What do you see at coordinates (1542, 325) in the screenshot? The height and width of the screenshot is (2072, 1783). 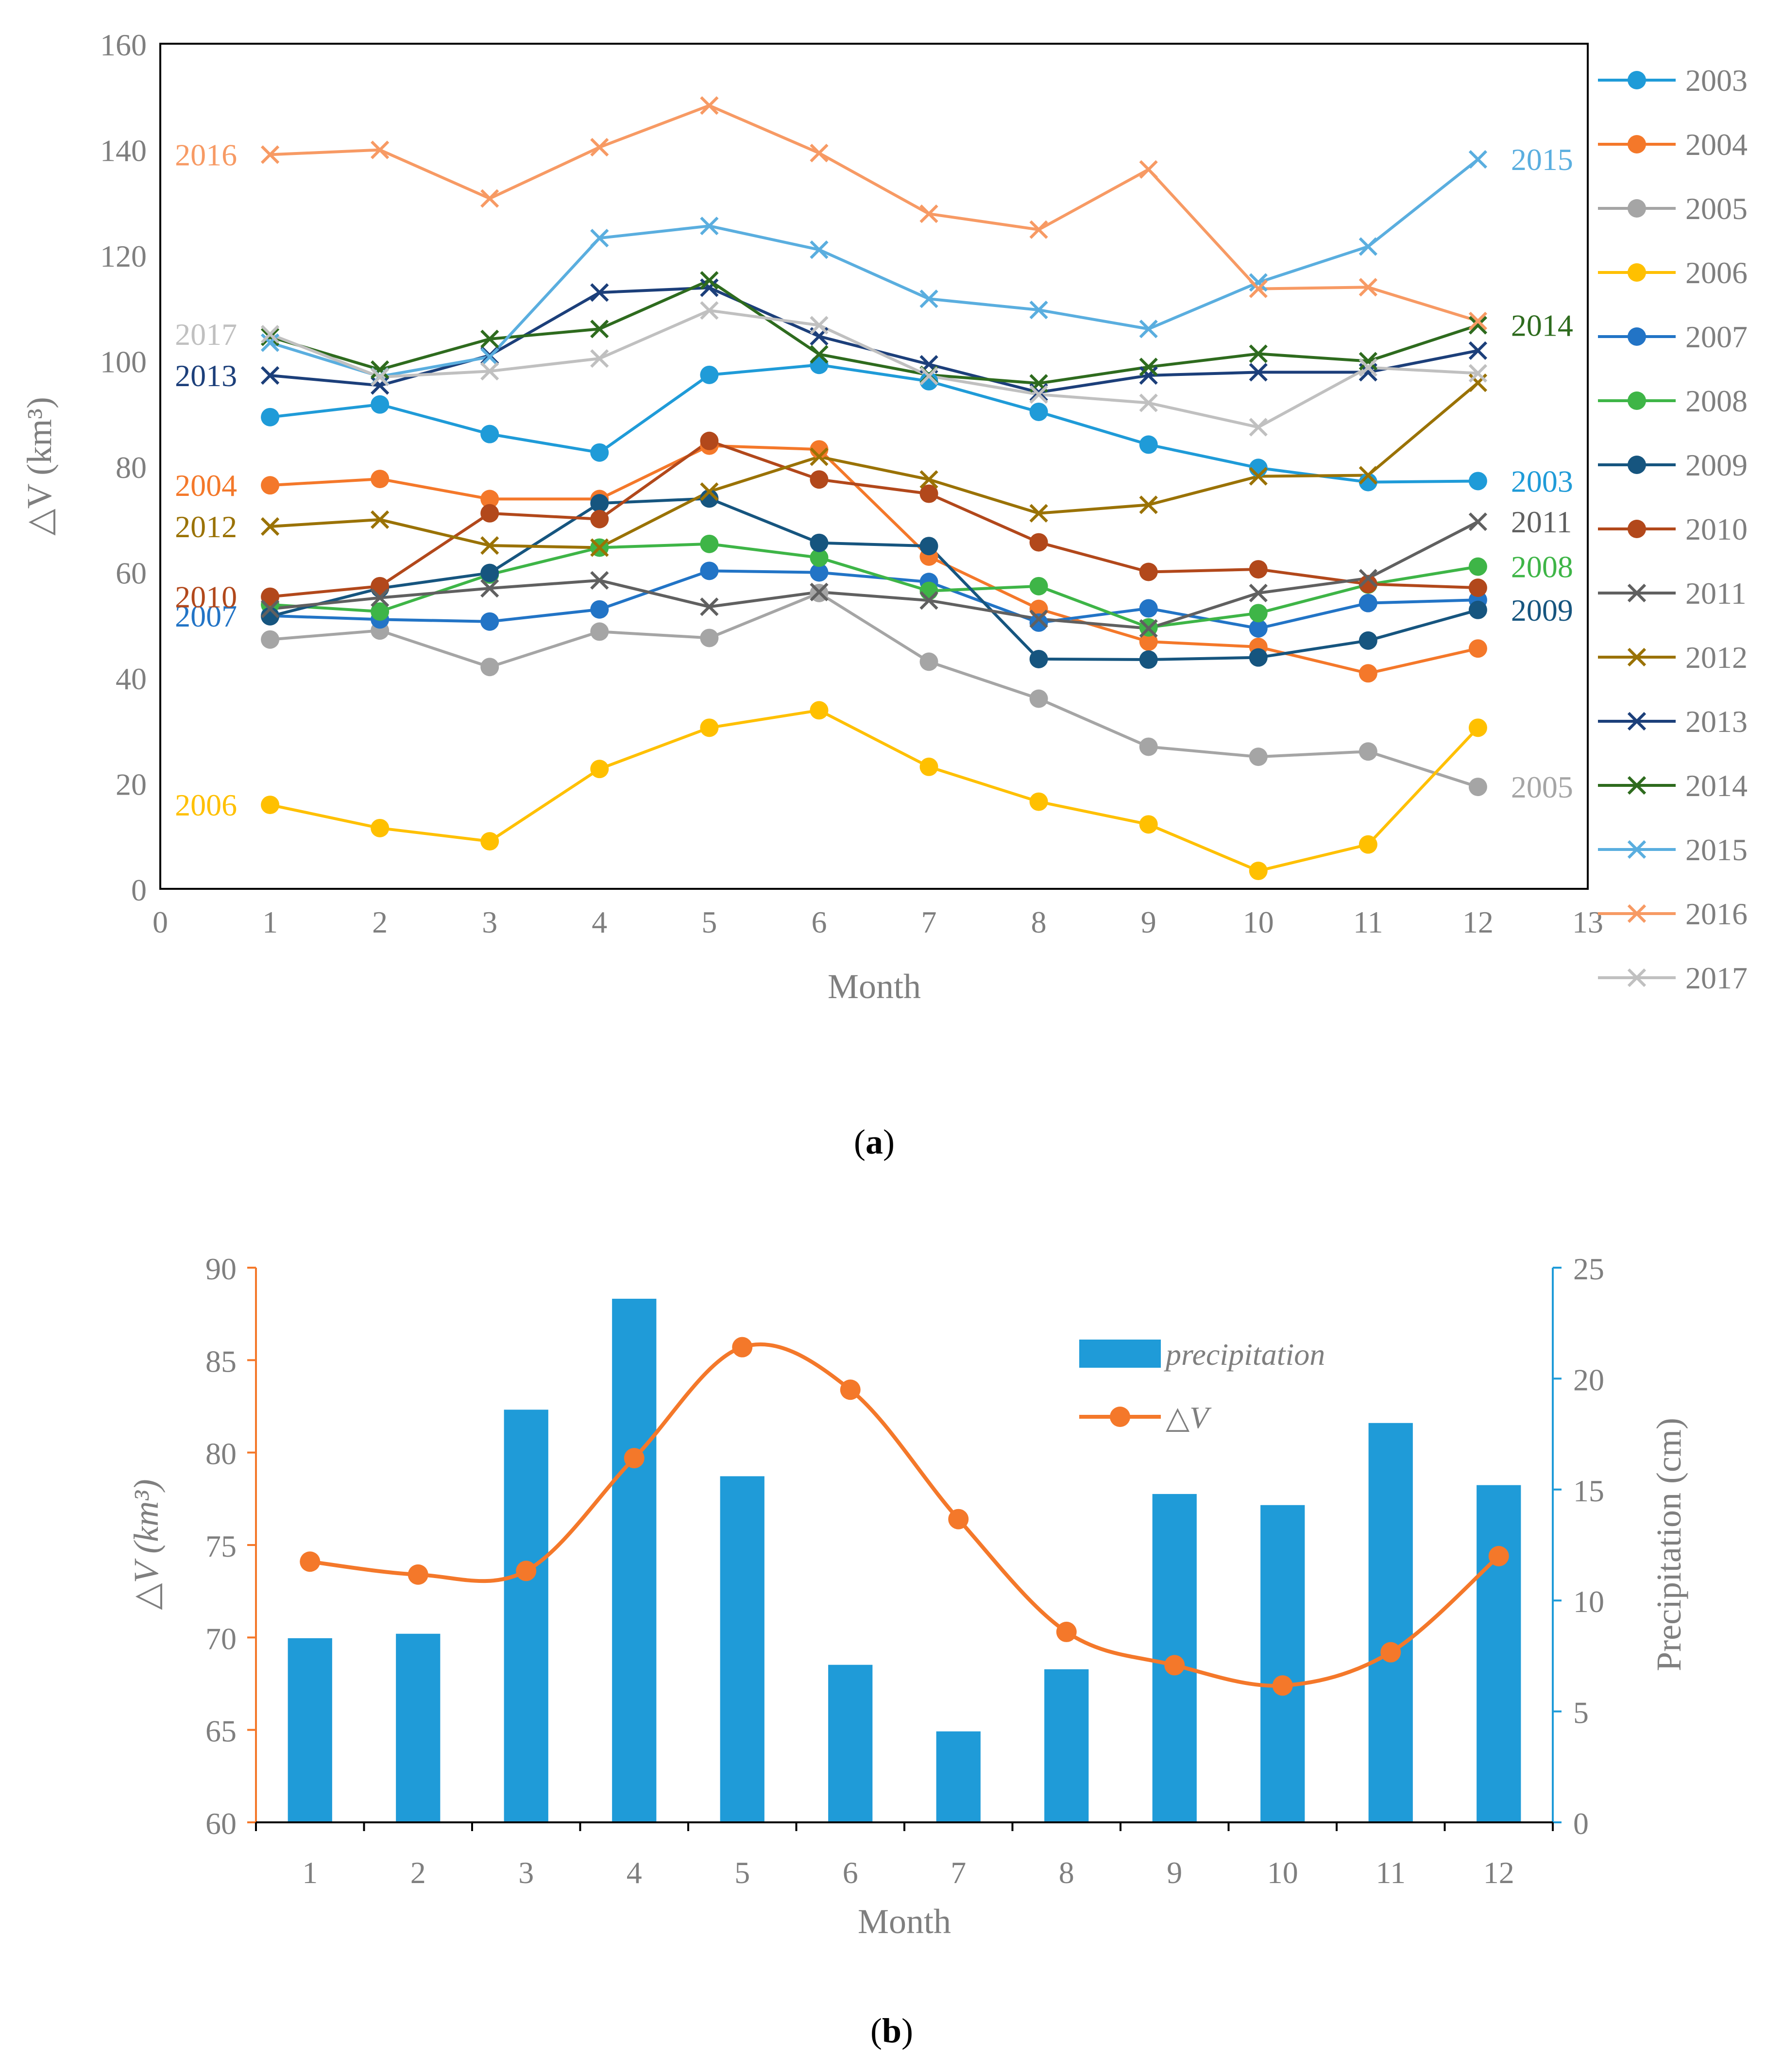 I see `series-label-2014: 2014` at bounding box center [1542, 325].